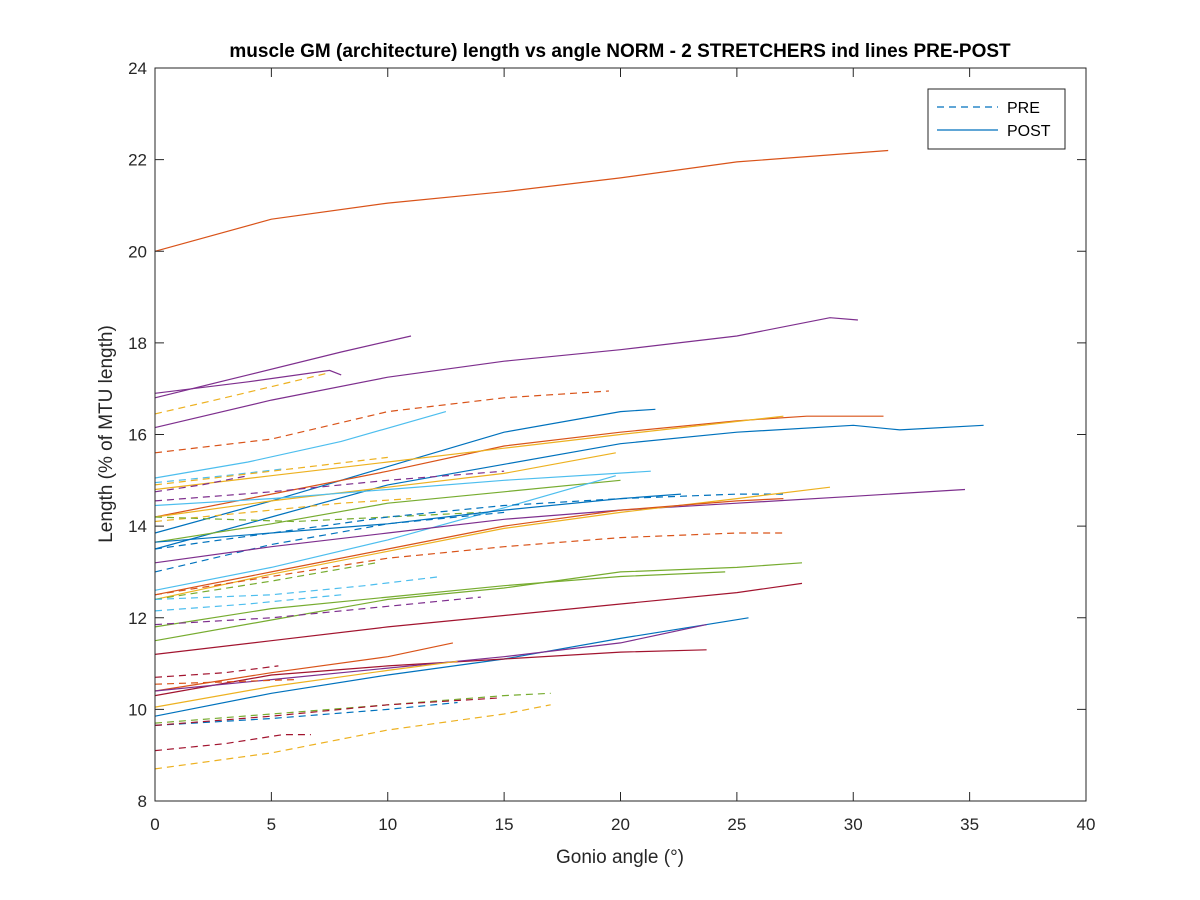 The image size is (1200, 900). I want to click on y-tick-label: 22, so click(137, 160).